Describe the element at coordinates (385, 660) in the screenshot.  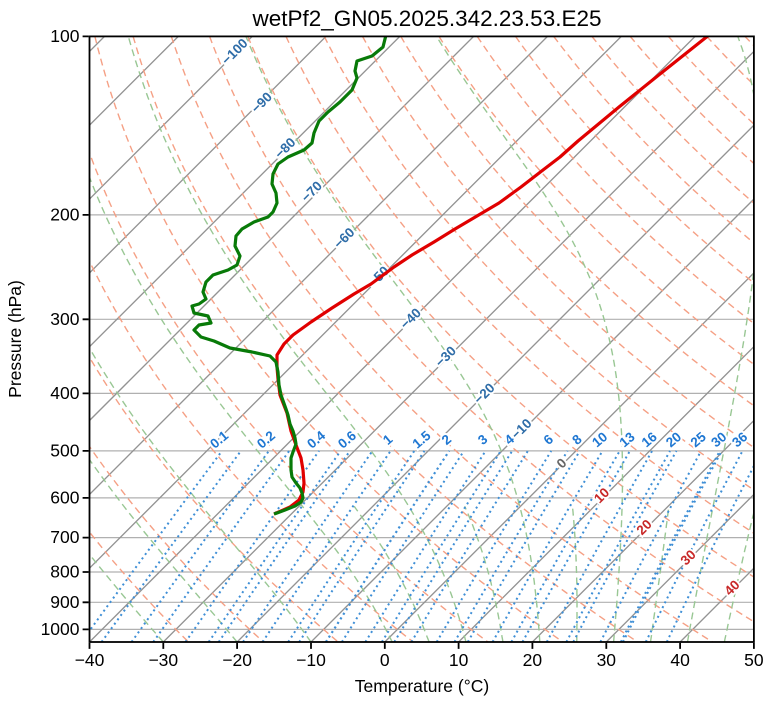
I see `svg-text: 0` at that location.